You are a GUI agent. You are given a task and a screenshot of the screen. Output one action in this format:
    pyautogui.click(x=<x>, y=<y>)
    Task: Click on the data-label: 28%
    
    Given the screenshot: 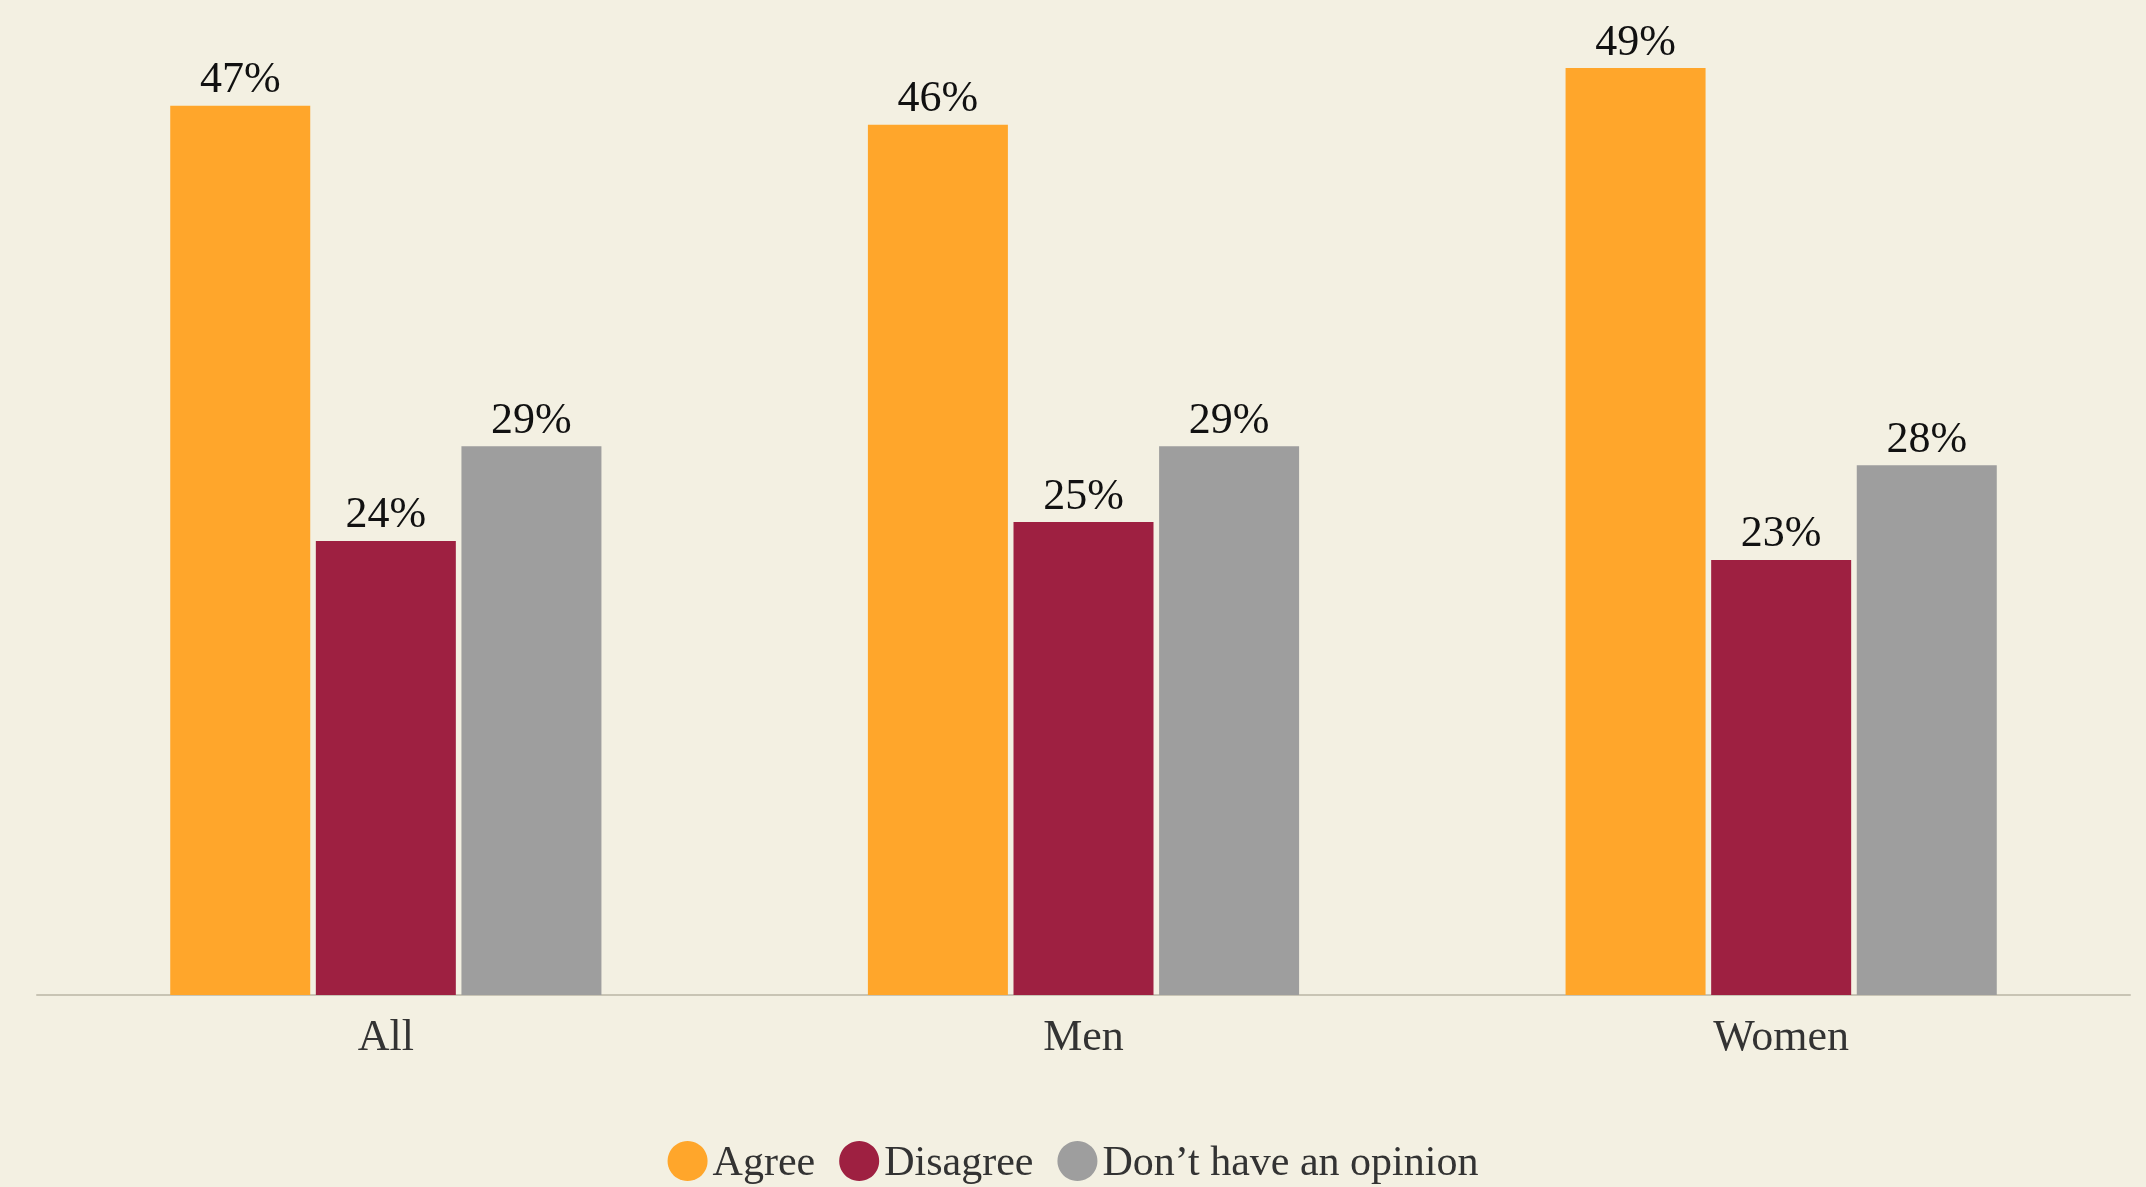 What is the action you would take?
    pyautogui.click(x=1927, y=437)
    